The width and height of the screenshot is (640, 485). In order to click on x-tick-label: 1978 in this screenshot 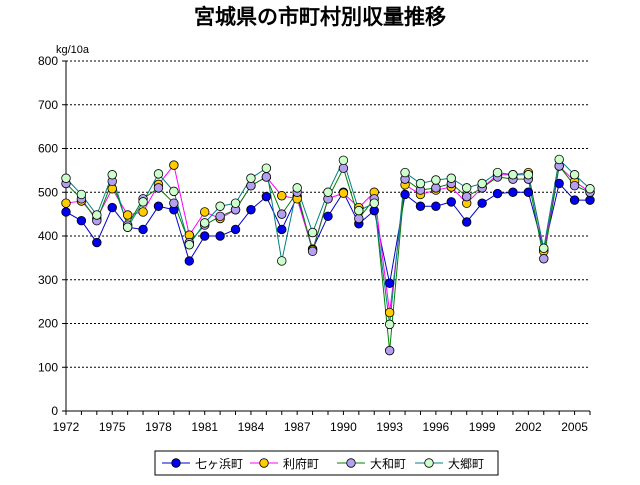, I will do `click(158, 427)`.